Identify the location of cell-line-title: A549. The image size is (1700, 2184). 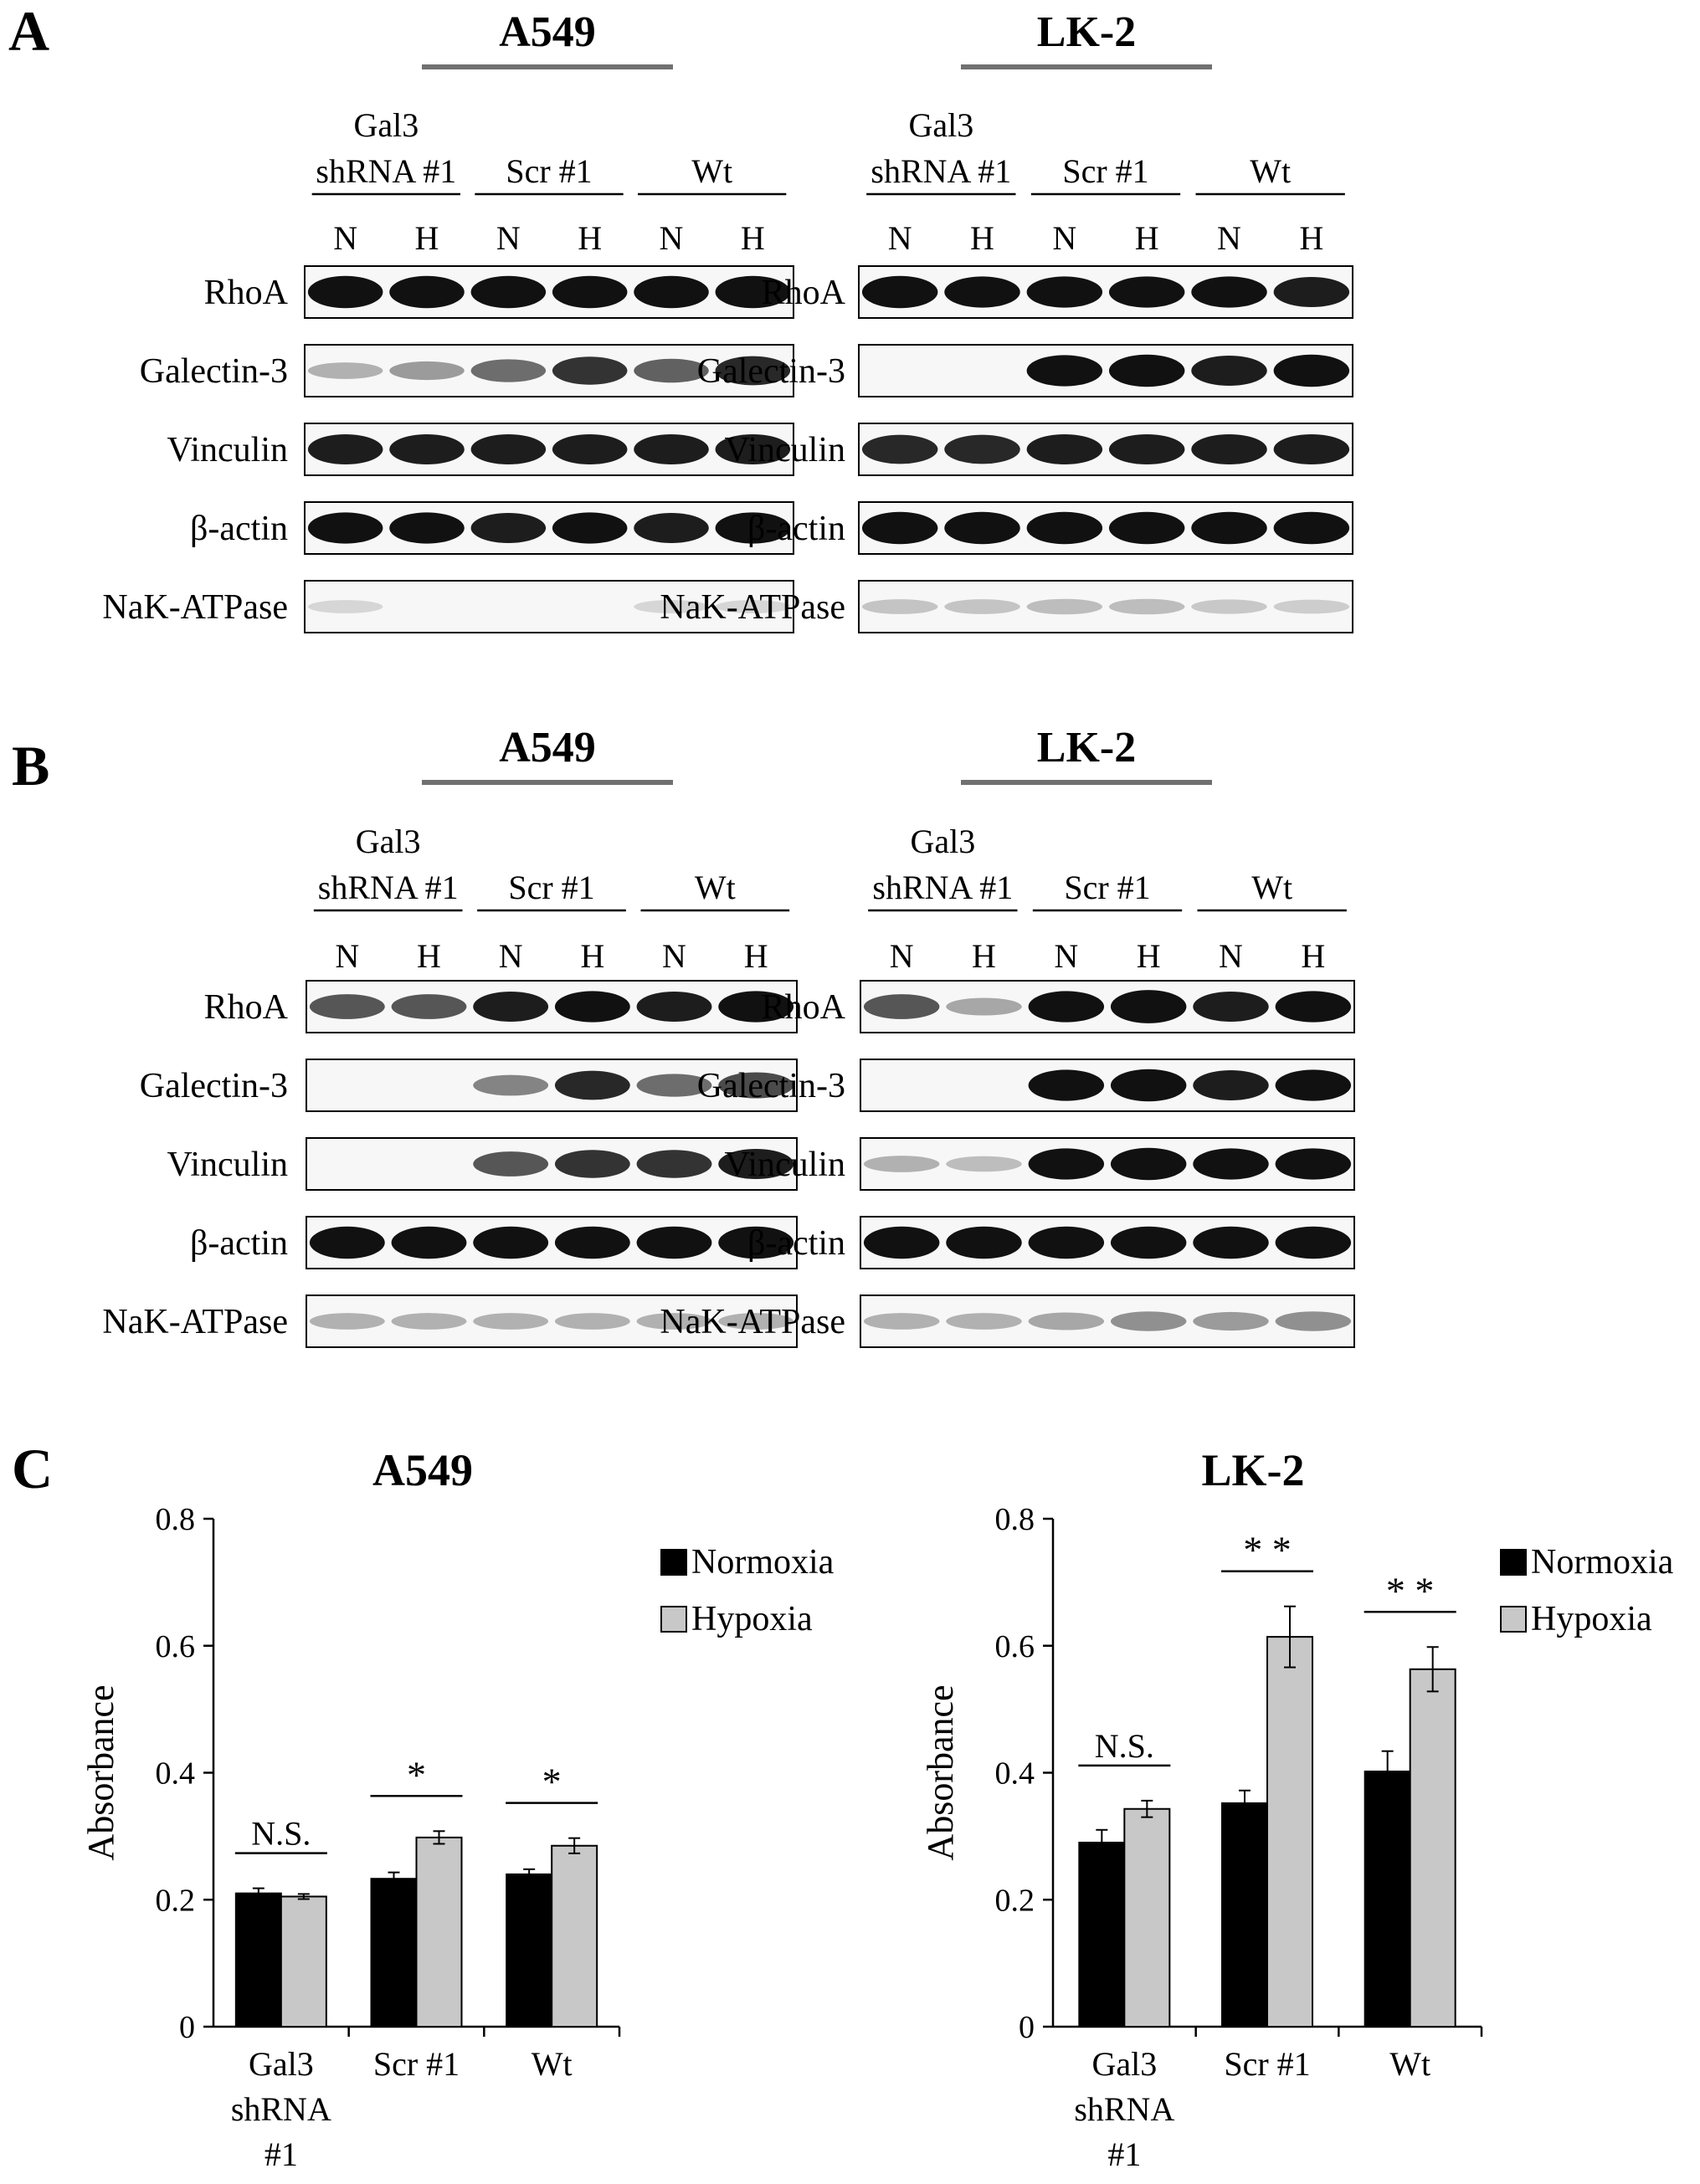
(547, 32).